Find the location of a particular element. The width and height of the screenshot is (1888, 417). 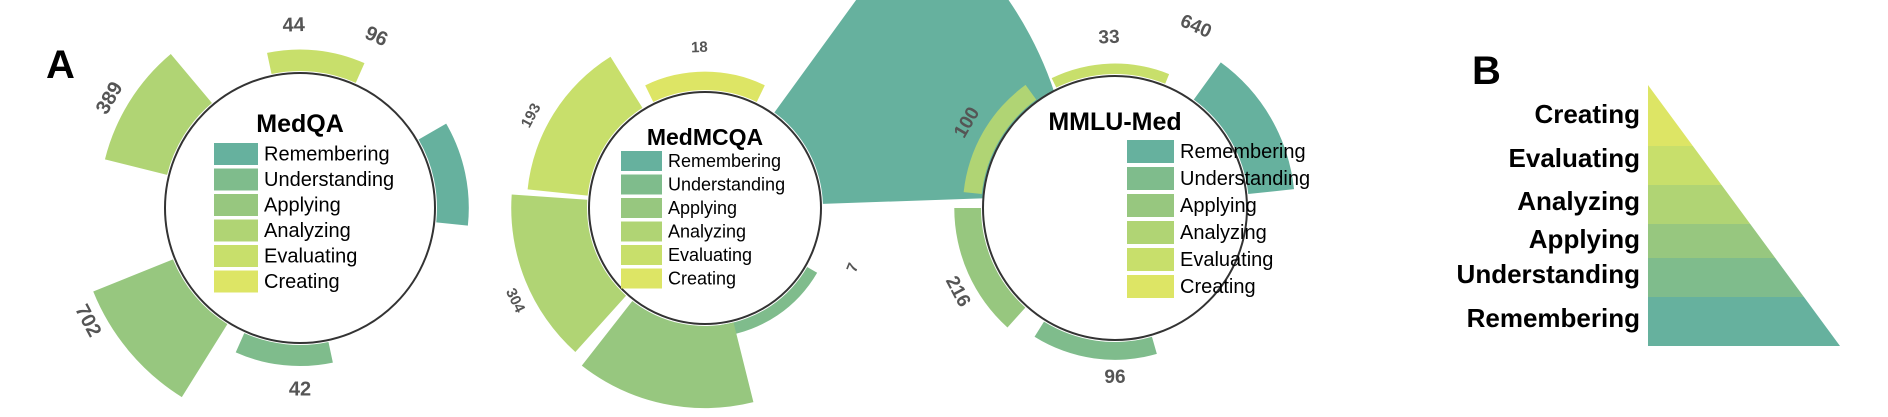

pyramid-label-analyzing: Analyzing is located at coordinates (1578, 201).